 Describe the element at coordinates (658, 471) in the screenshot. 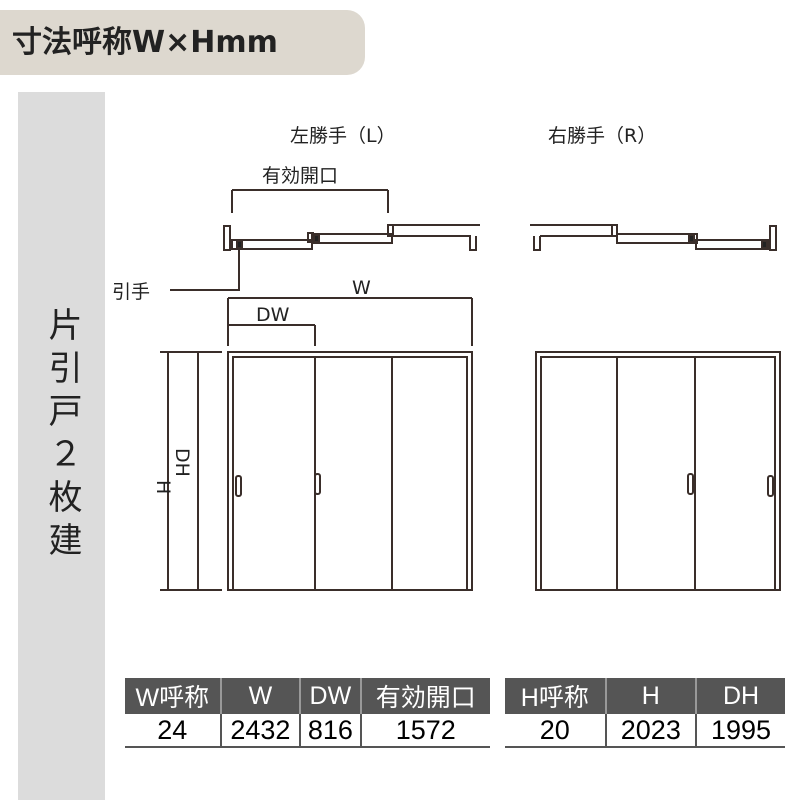

I see `elevation-right` at that location.